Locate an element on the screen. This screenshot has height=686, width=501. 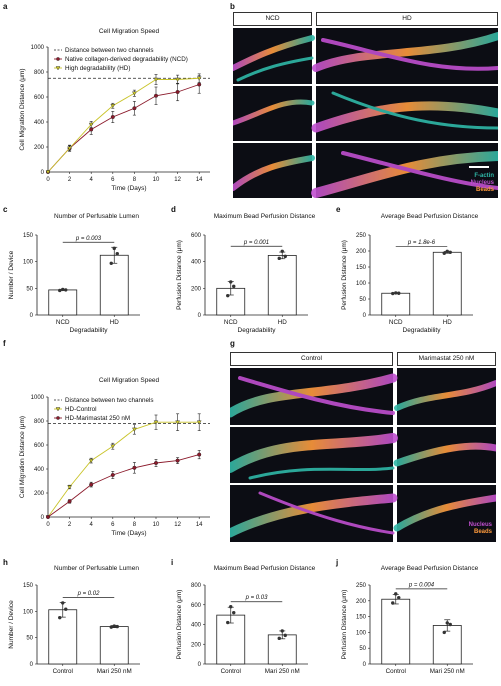
legend-nucleus: Nucleus is located at coordinates (482, 183).